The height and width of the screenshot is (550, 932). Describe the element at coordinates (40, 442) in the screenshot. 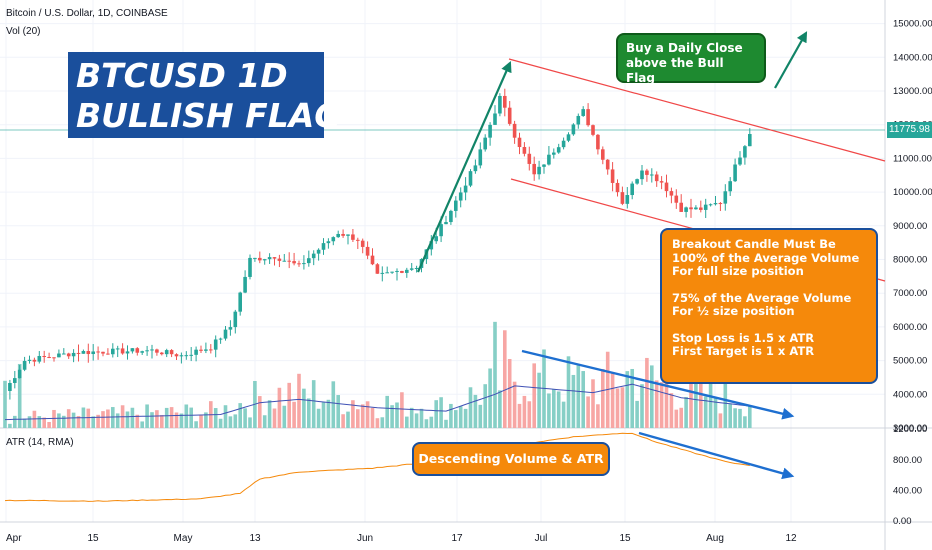

I see `atr-indicator-label: ATR (14, RMA)` at that location.